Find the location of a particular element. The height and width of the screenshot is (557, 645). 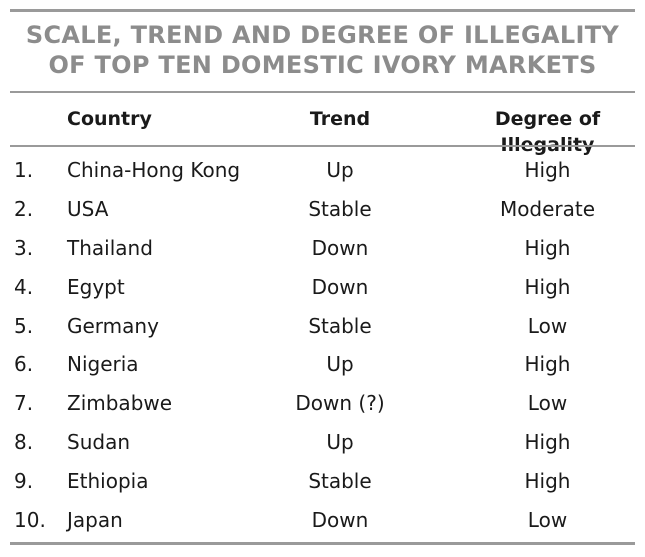

table-row: 2. USA Stable Moderate is located at coordinates (322, 209).